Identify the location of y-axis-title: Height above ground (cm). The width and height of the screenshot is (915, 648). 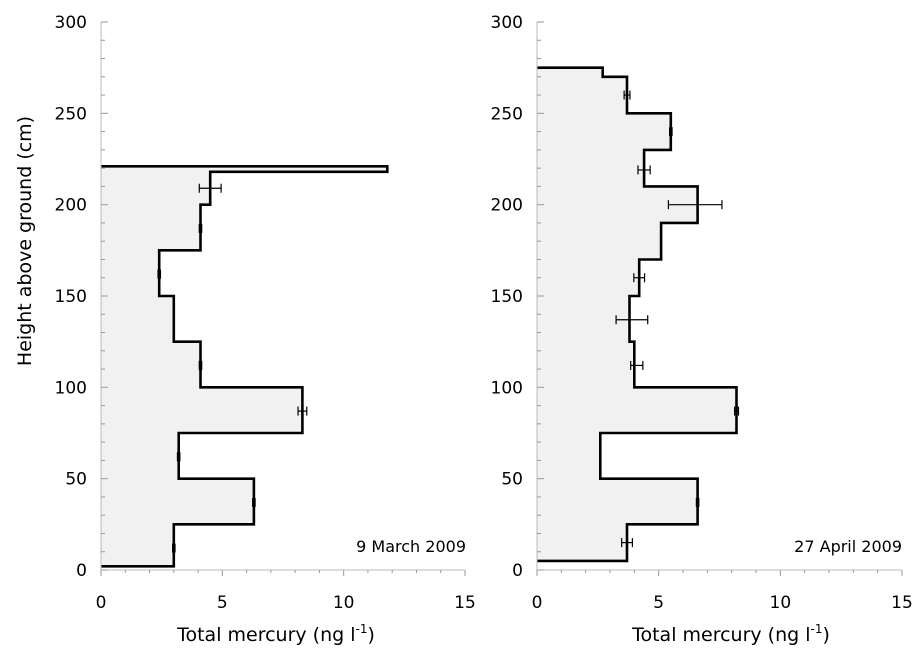
(25, 241).